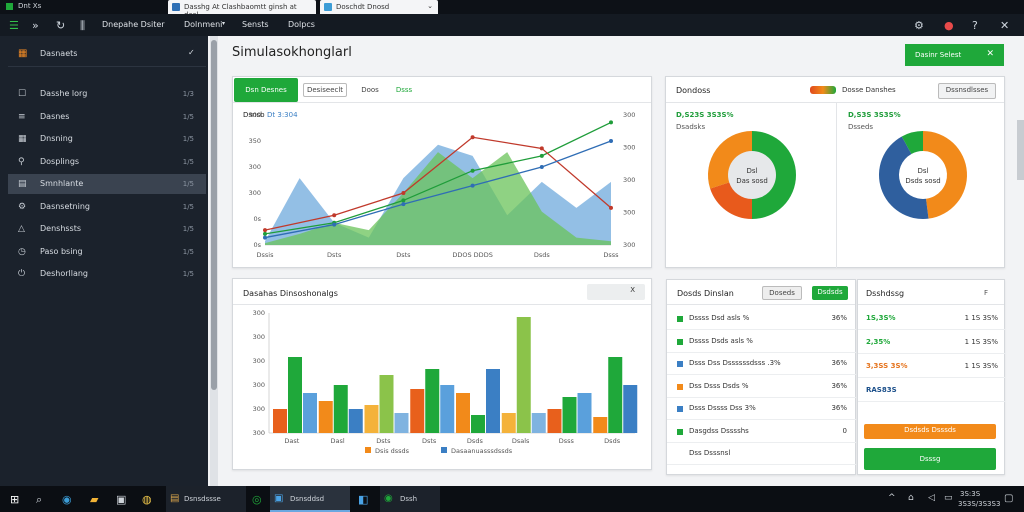 This screenshot has width=1024, height=512. What do you see at coordinates (107, 252) in the screenshot?
I see `sidebar-item-8: ◷ Paso bsing 1/5` at bounding box center [107, 252].